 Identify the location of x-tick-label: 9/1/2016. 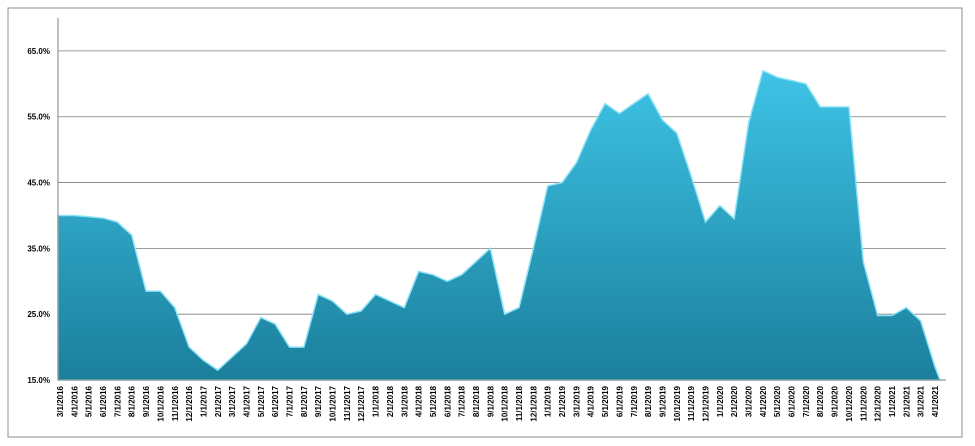
(146, 401).